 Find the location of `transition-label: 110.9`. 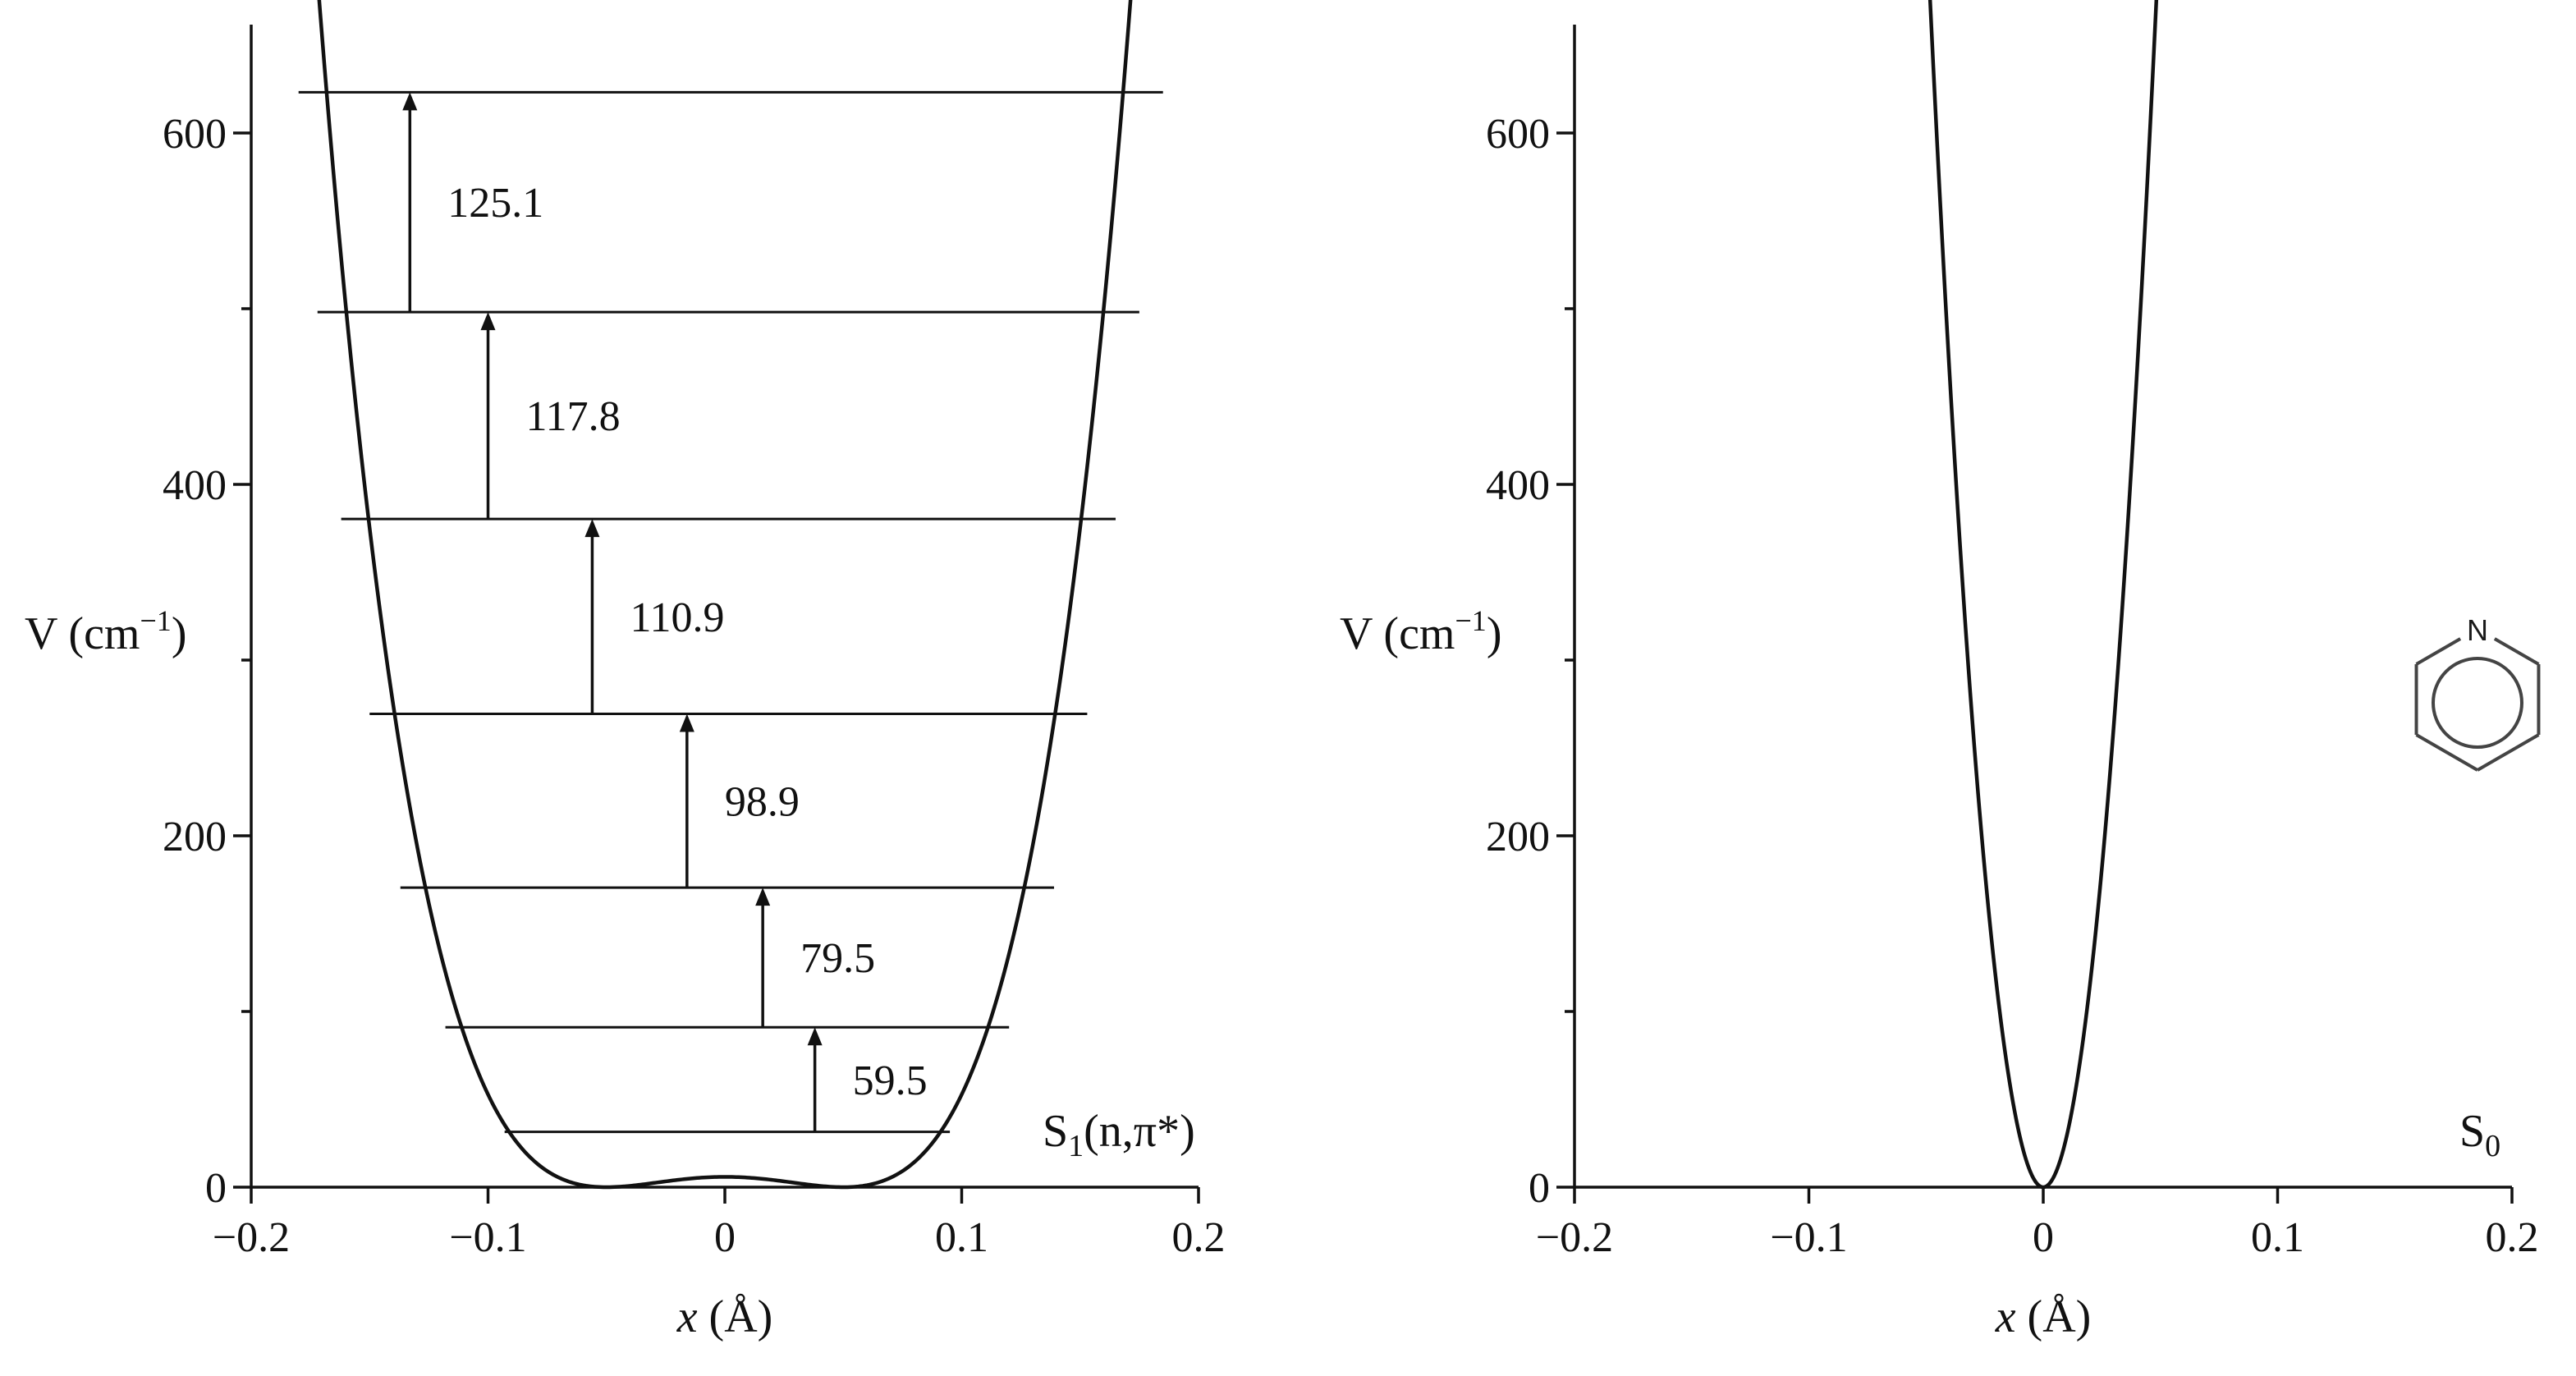

transition-label: 110.9 is located at coordinates (677, 617).